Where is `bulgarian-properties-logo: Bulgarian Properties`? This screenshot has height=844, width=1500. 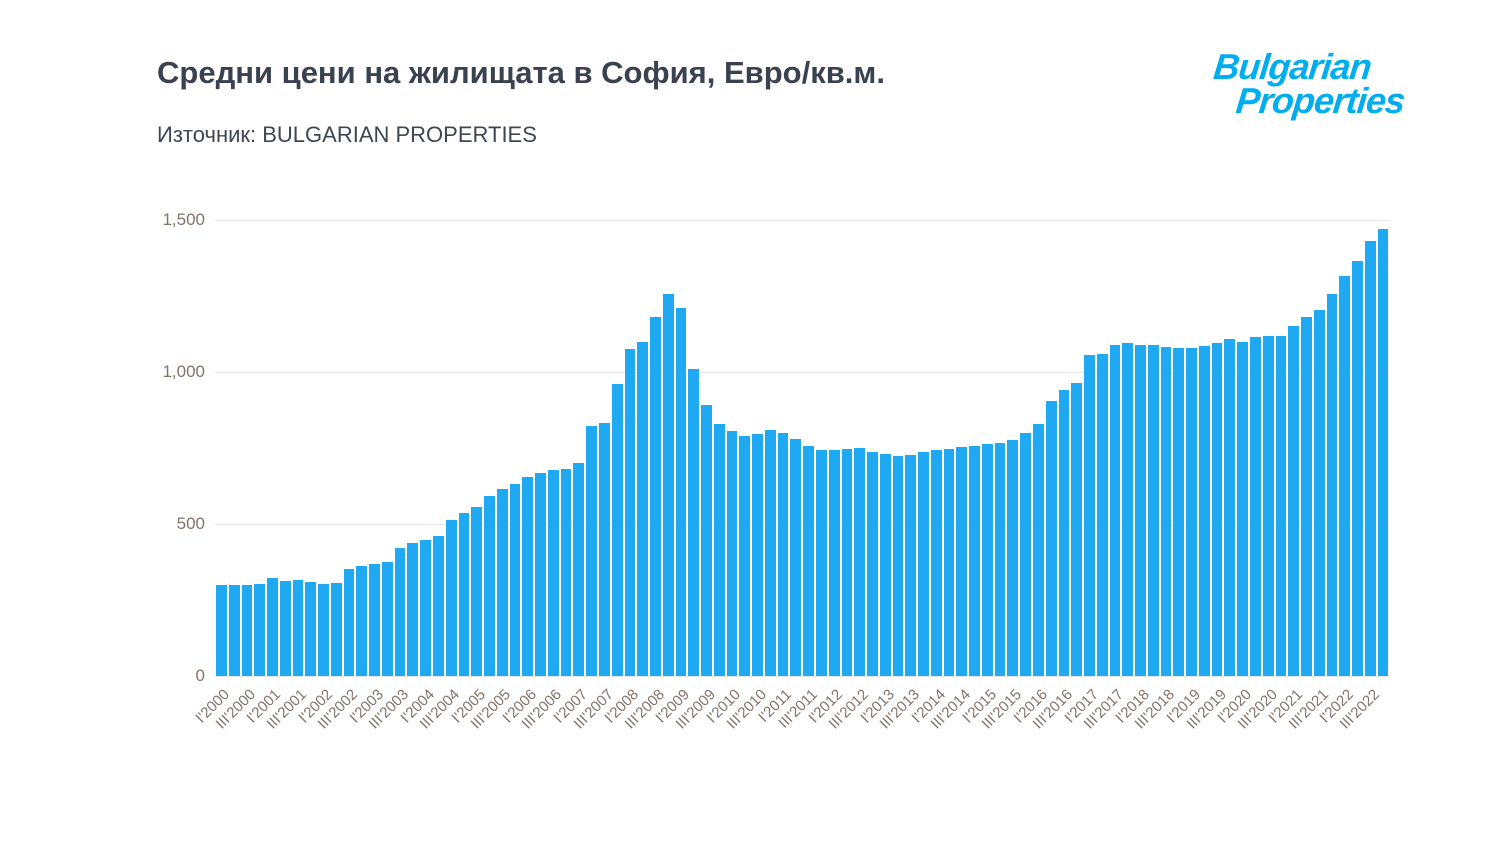
bulgarian-properties-logo: Bulgarian Properties is located at coordinates (1308, 83).